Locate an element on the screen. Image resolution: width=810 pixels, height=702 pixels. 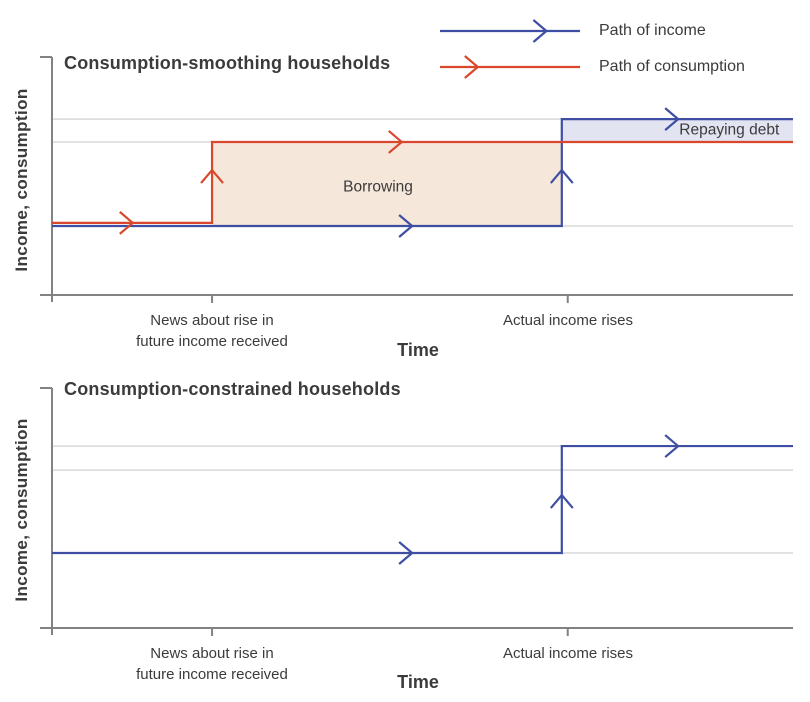
borrowing-region is located at coordinates (387, 183).